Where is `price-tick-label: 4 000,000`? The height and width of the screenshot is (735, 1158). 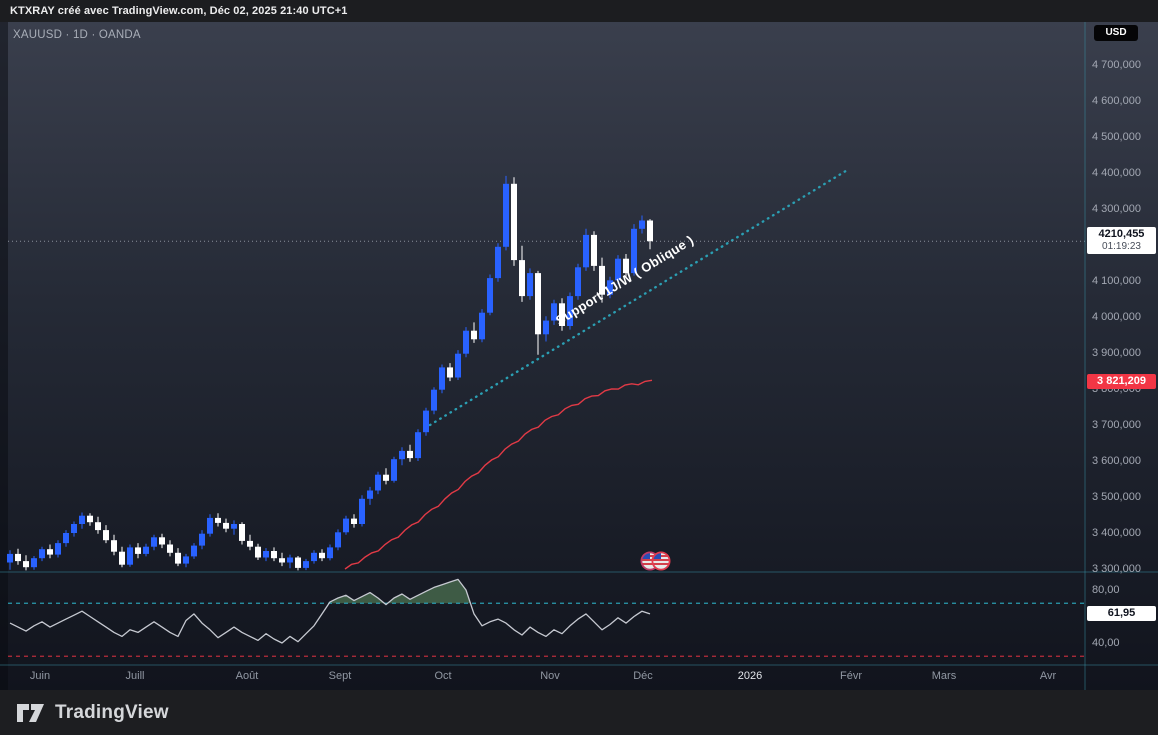
price-tick-label: 4 000,000 is located at coordinates (1116, 317).